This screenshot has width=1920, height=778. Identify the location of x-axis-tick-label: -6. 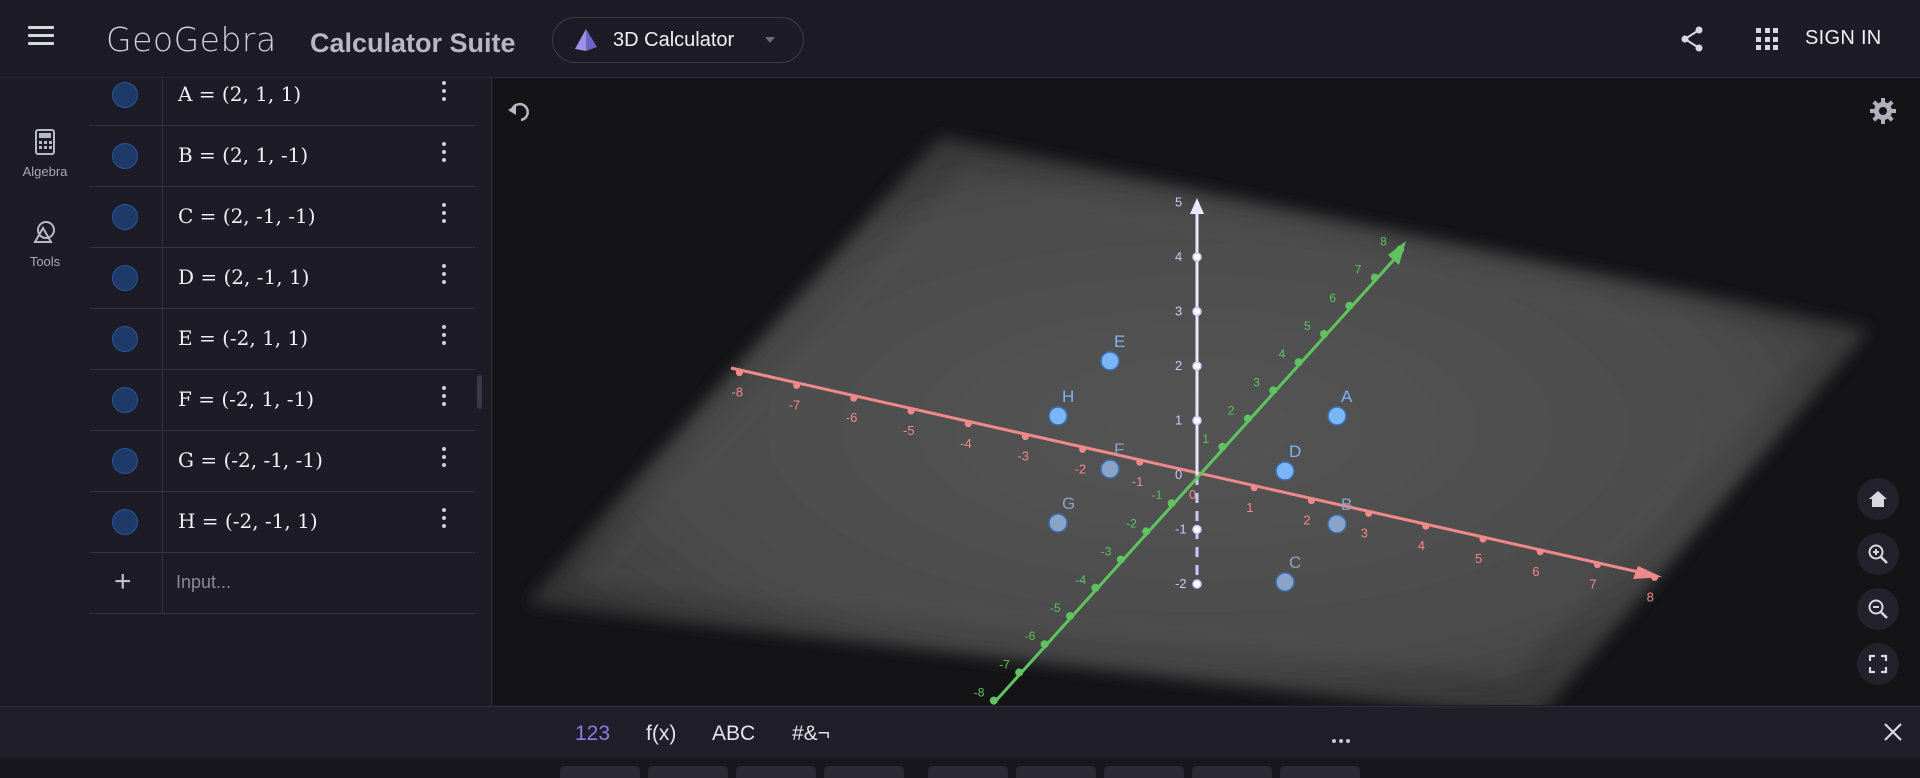
(852, 417).